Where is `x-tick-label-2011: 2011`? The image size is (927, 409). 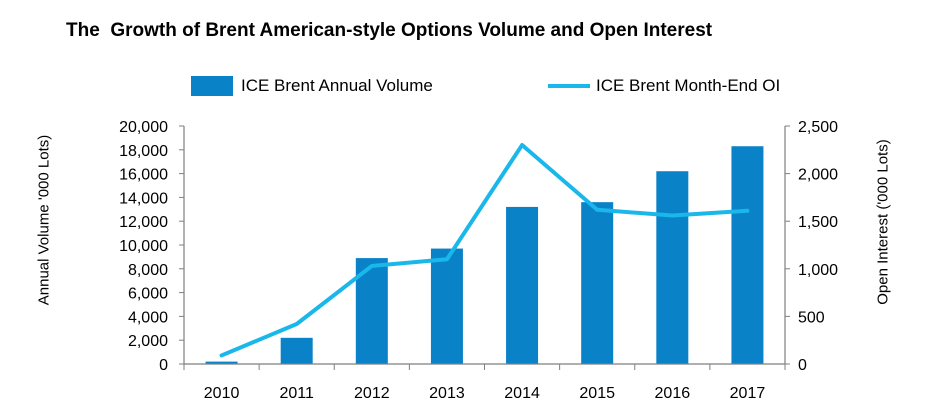
x-tick-label-2011: 2011 is located at coordinates (296, 393).